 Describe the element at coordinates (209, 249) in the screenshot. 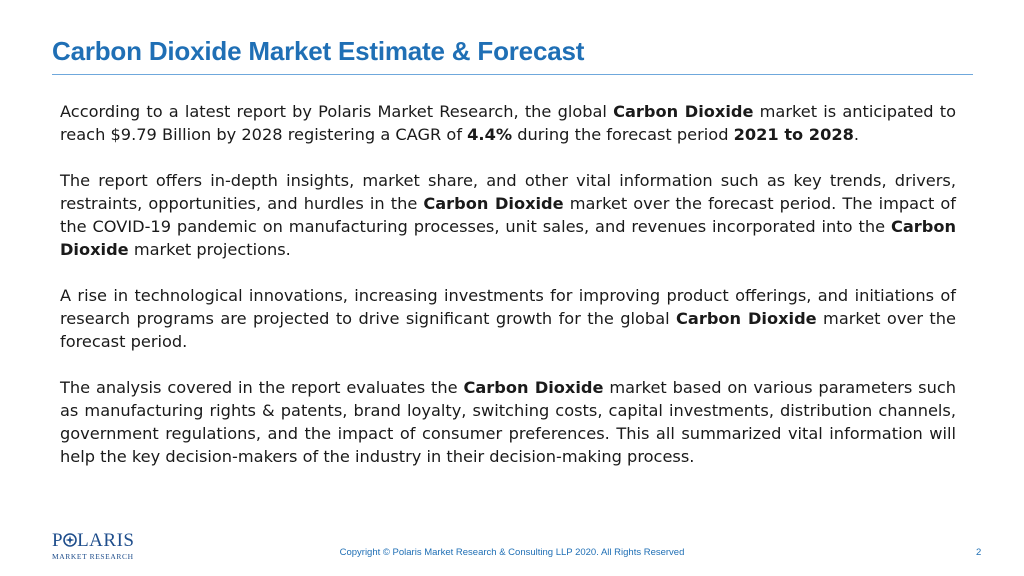

I see `text-run: market projections.` at that location.